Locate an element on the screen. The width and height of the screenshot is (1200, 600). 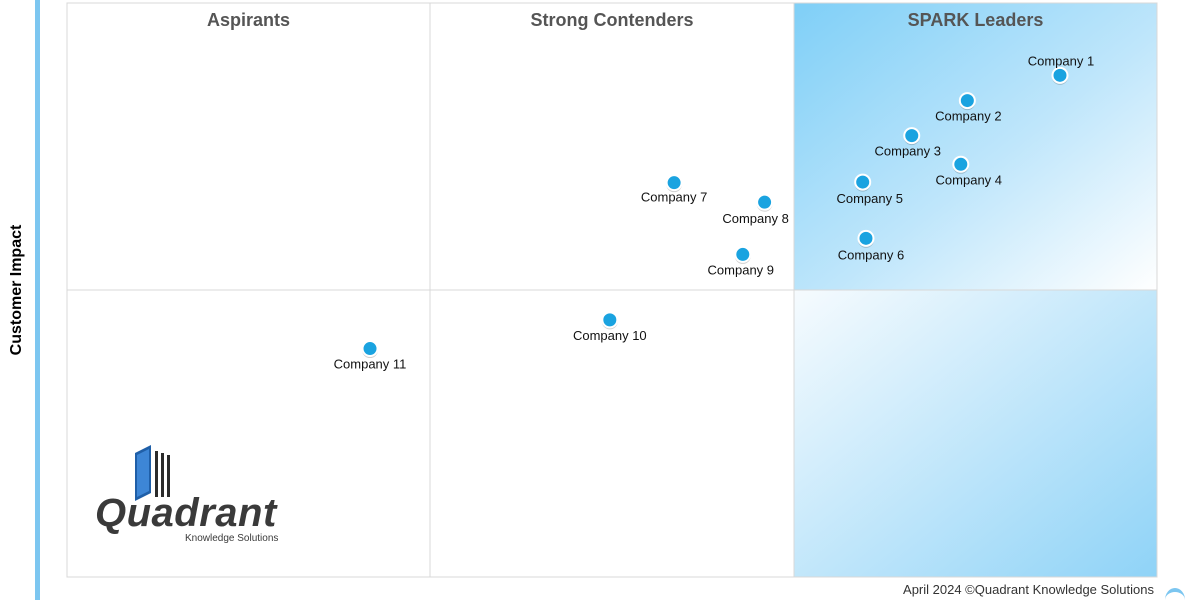
data-point-company-11: Company 11 is located at coordinates (370, 356).